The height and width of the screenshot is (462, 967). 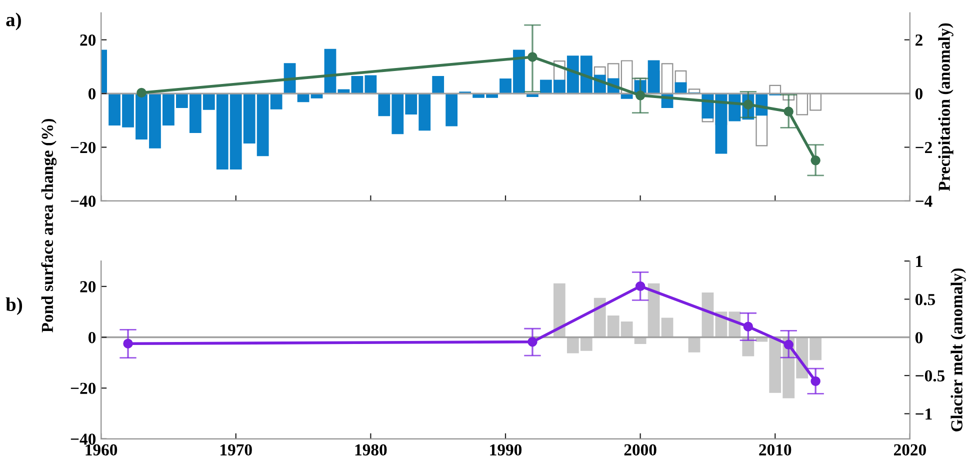 I want to click on x-tick-label: 2010, so click(x=775, y=450).